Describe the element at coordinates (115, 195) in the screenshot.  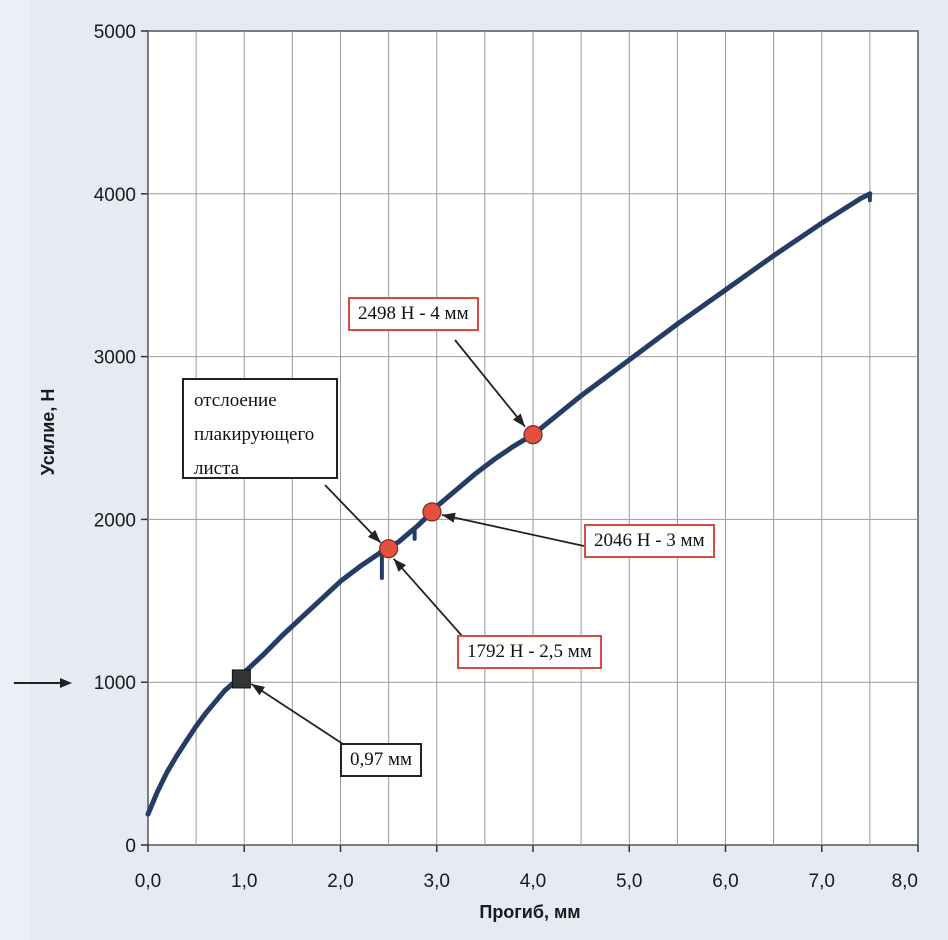
I see `y-tick-label: 4000` at that location.